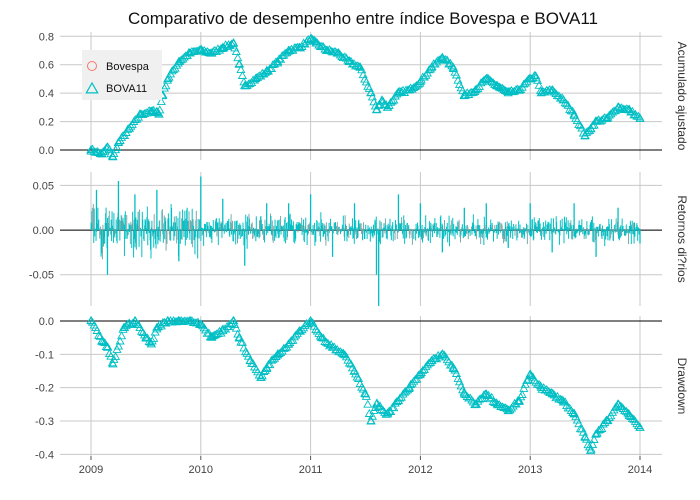 The height and width of the screenshot is (500, 700). Describe the element at coordinates (311, 470) in the screenshot. I see `x-tick-label: 2011` at that location.